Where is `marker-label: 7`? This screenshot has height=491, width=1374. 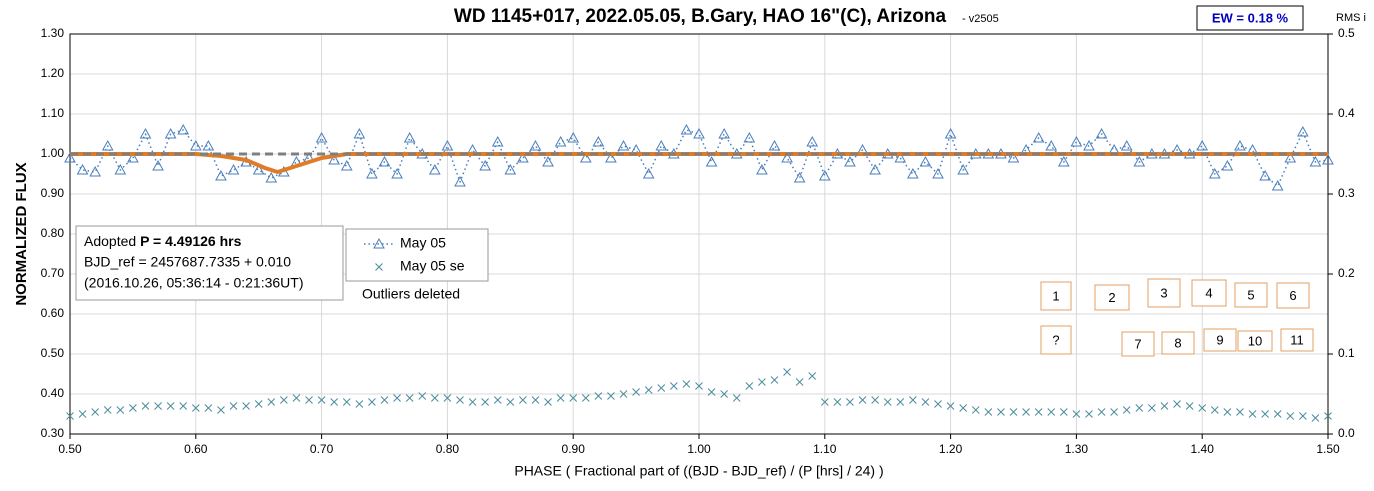
marker-label: 7 is located at coordinates (1137, 343).